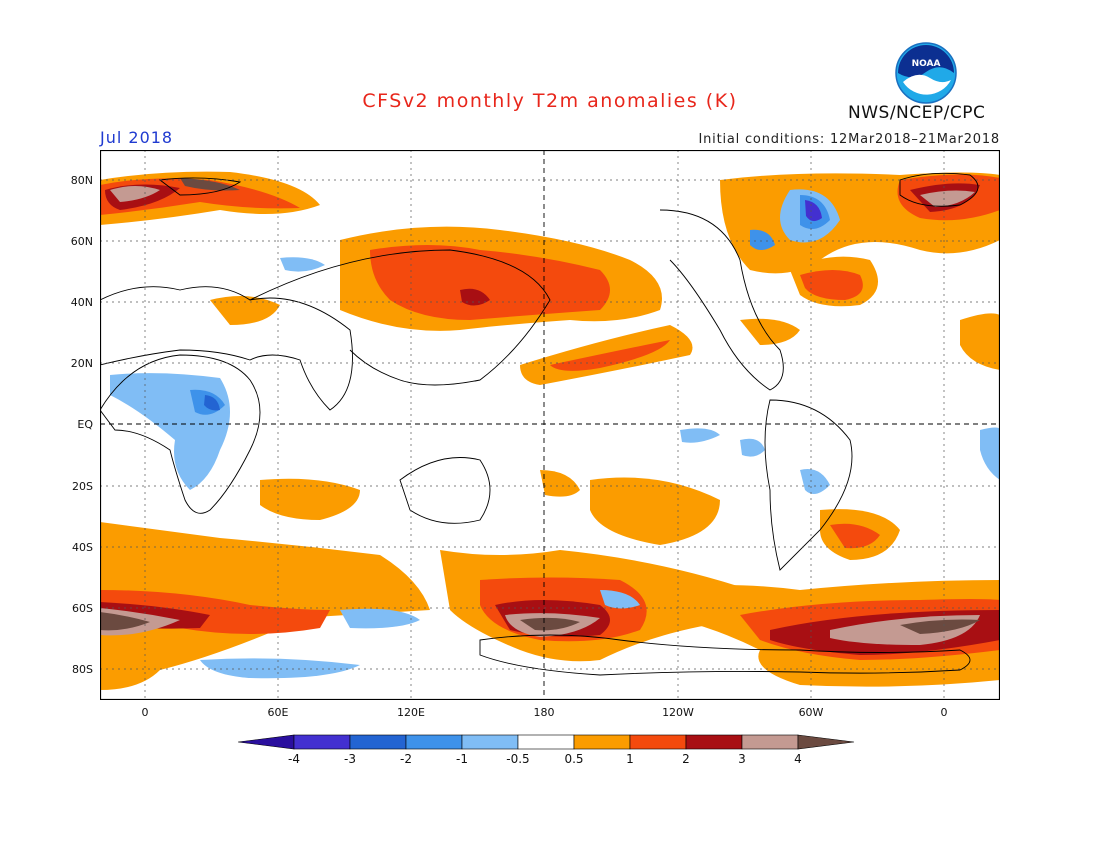 Image resolution: width=1100 pixels, height=850 pixels. I want to click on colorbar, so click(546, 742).